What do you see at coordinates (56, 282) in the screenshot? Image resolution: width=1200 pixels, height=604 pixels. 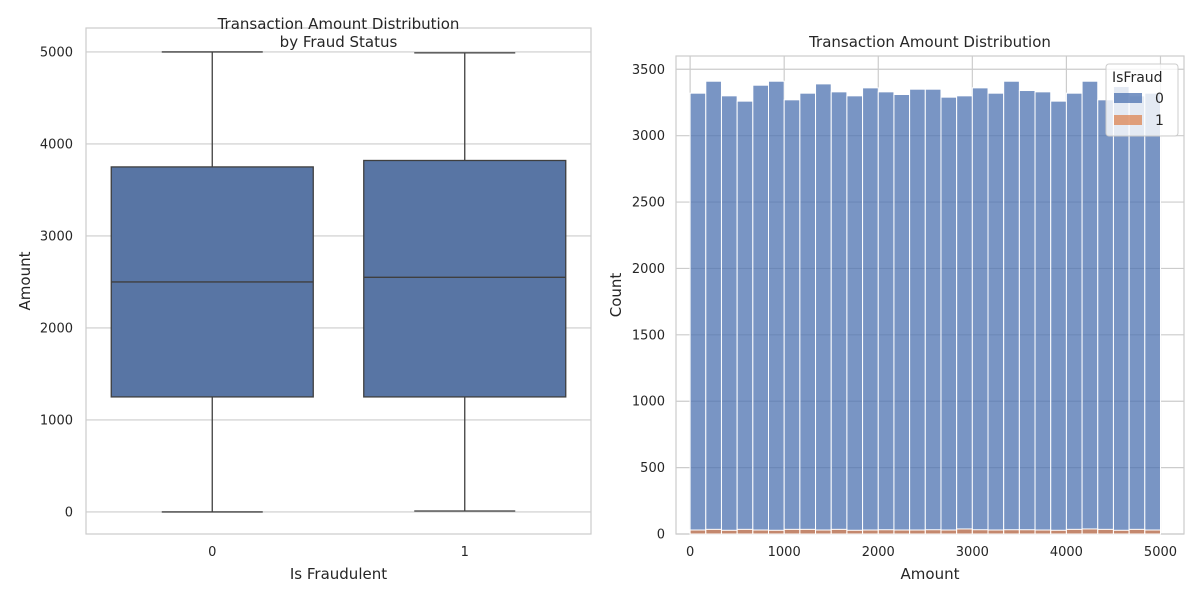 I see `box-plot-y-ticks: 0 1000 2000 3000 4000 5000` at bounding box center [56, 282].